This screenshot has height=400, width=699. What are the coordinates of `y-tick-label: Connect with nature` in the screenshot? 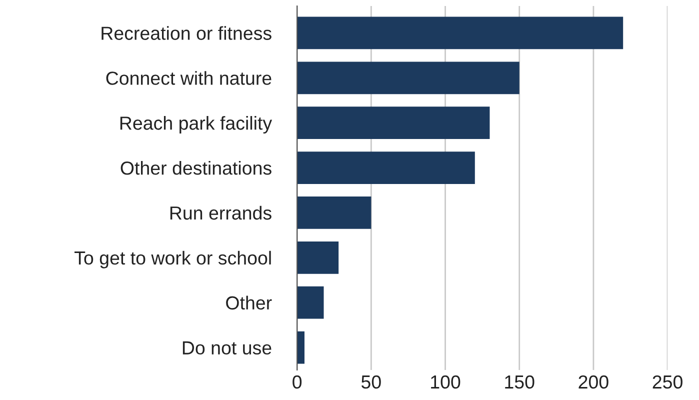 It's located at (189, 78).